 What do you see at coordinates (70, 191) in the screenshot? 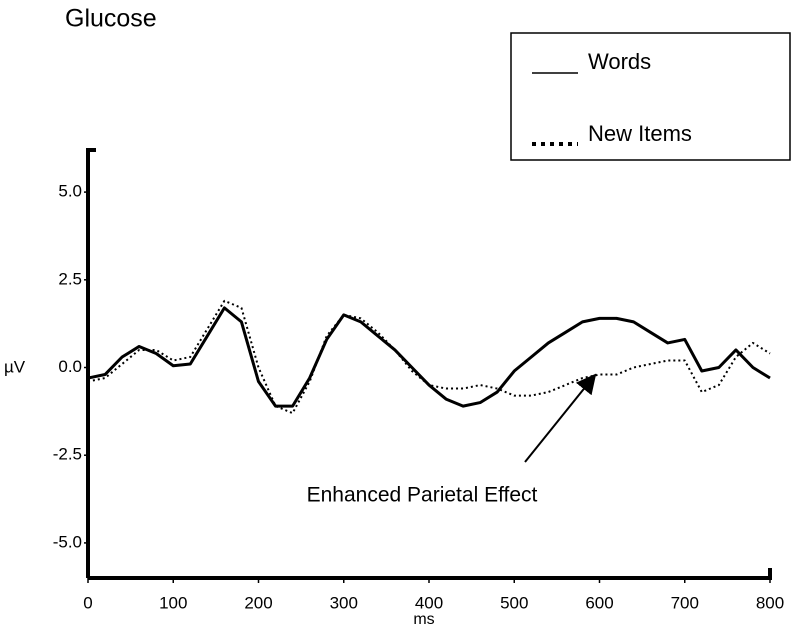
I see `y-tick-label: 5.0` at bounding box center [70, 191].